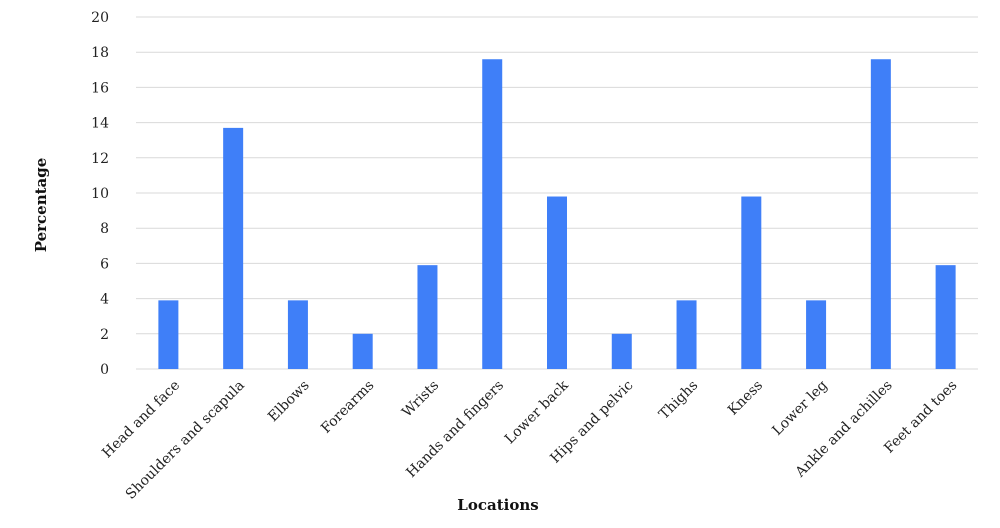 This screenshot has height=528, width=1000. Describe the element at coordinates (168, 334) in the screenshot. I see `bar-head-and-face` at that location.